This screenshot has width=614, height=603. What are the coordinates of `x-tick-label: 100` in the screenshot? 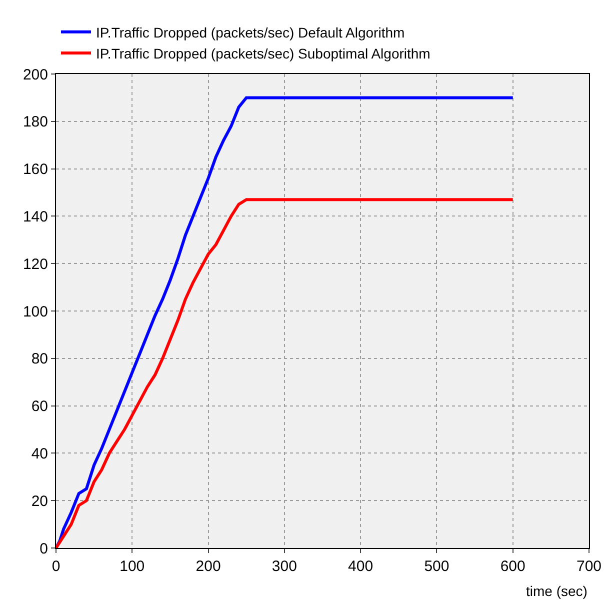 It's located at (132, 566).